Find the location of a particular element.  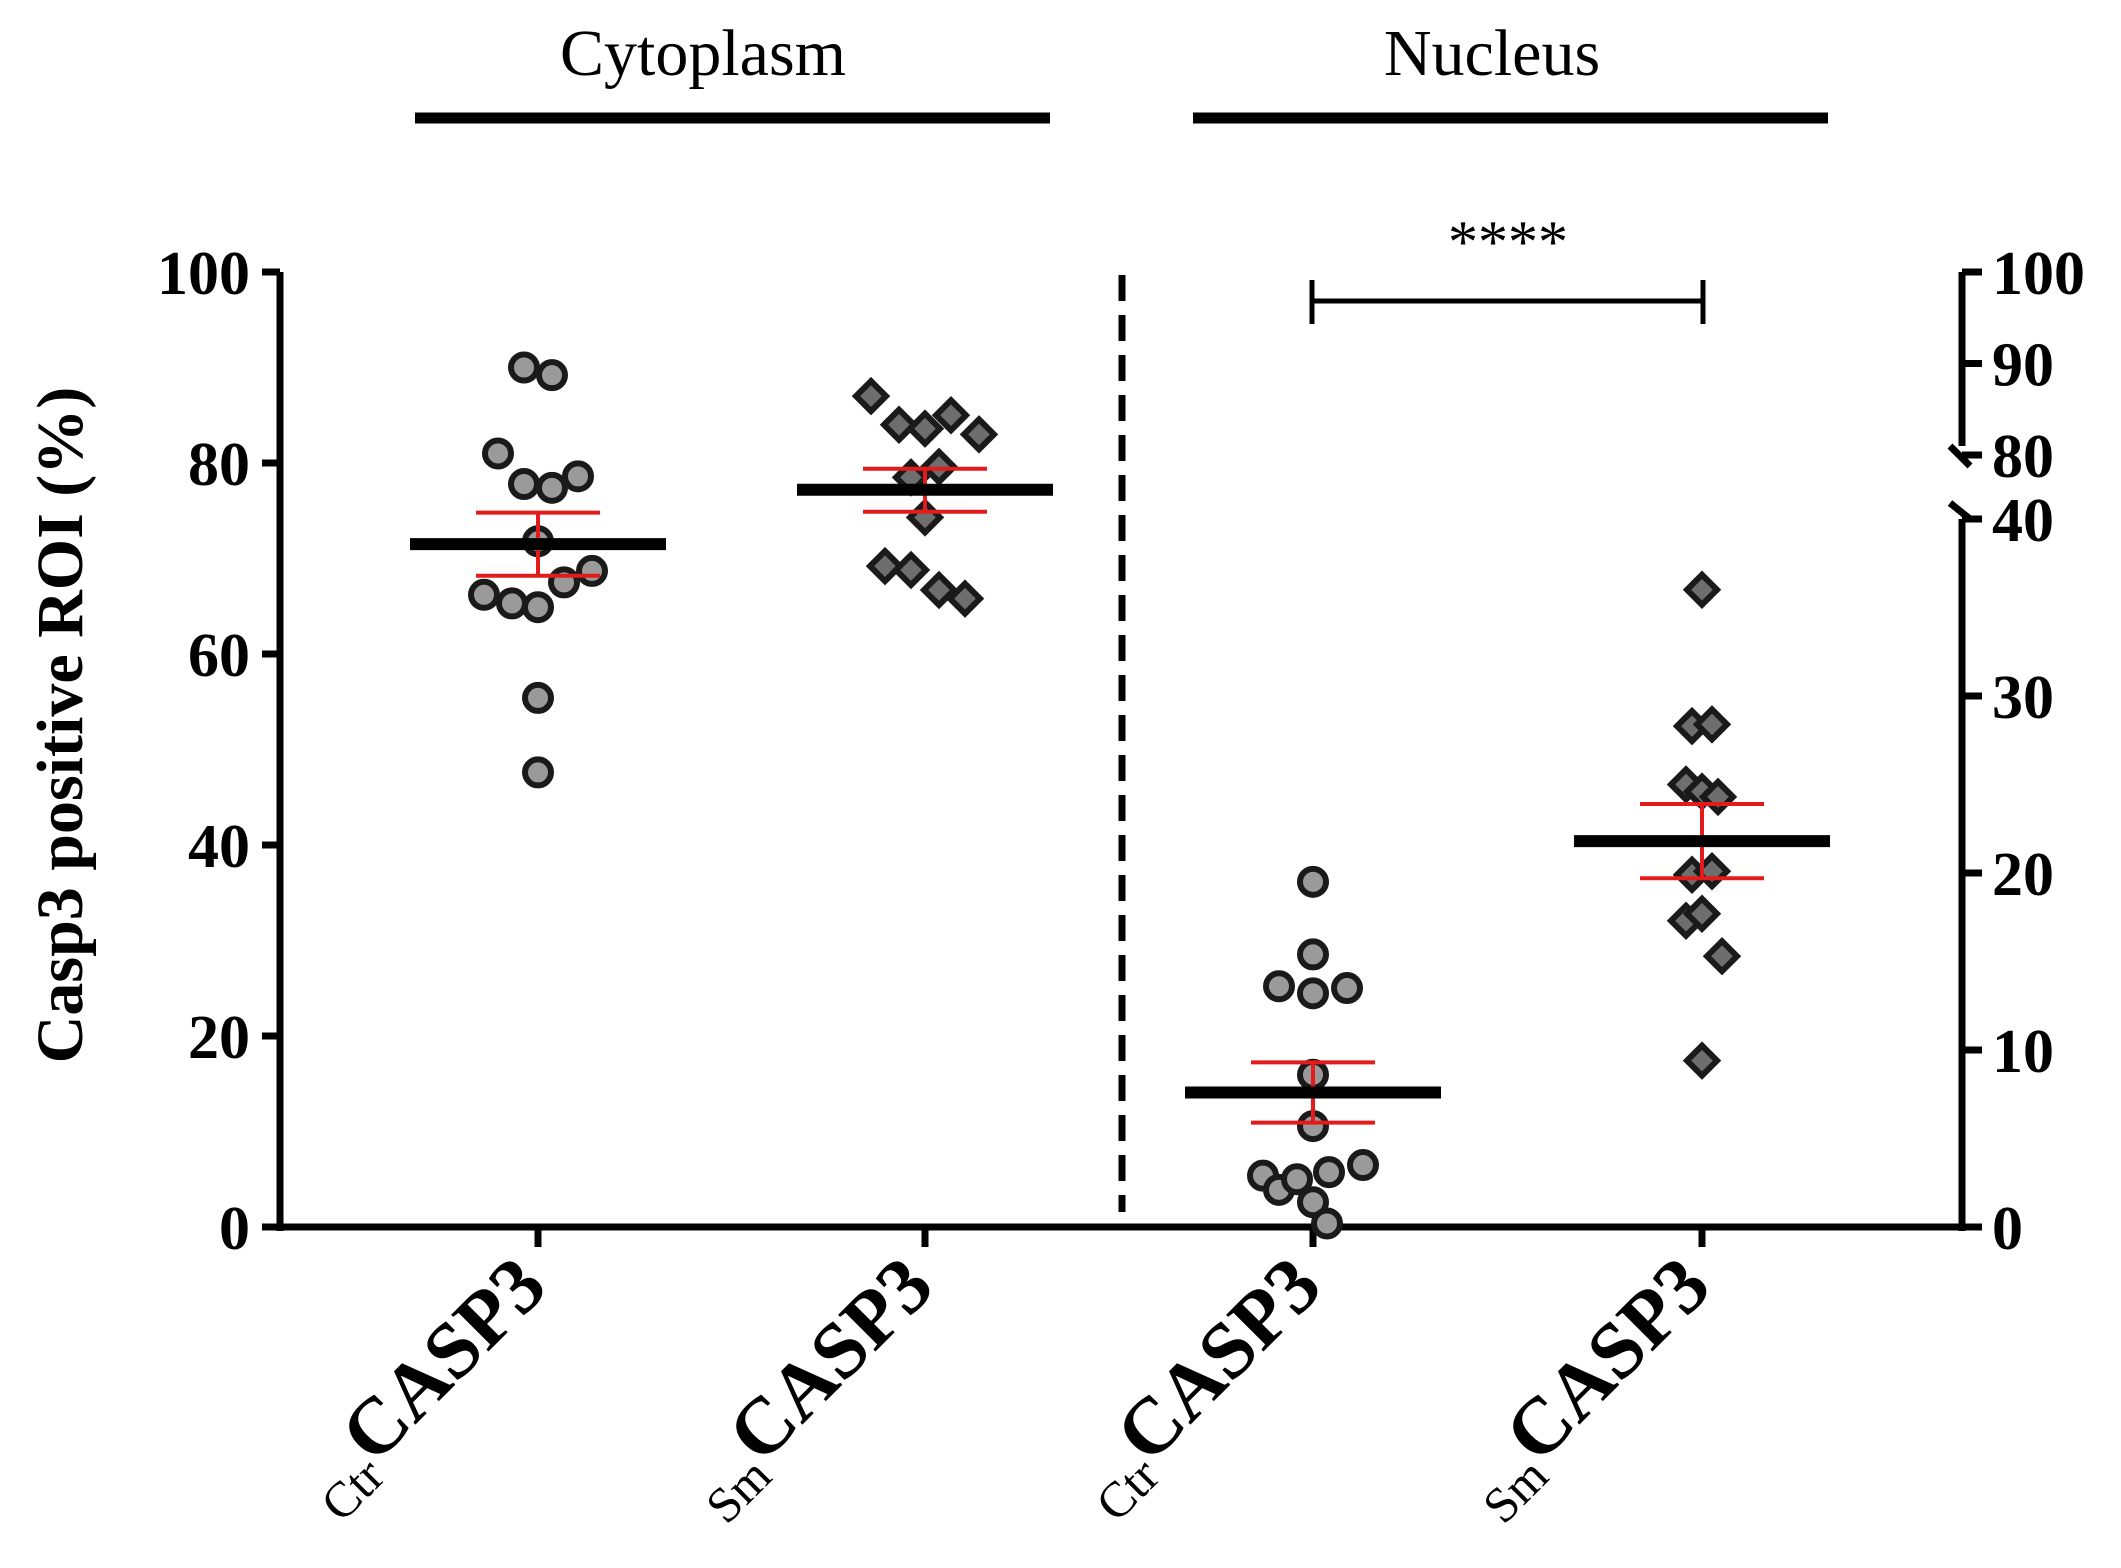

right-tick-label: 90 is located at coordinates (2023, 366).